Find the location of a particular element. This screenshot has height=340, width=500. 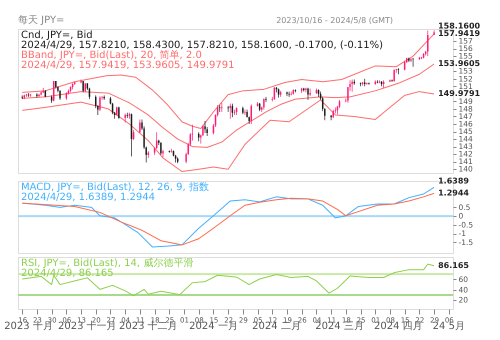

annotation: 1.2944 is located at coordinates (454, 193).